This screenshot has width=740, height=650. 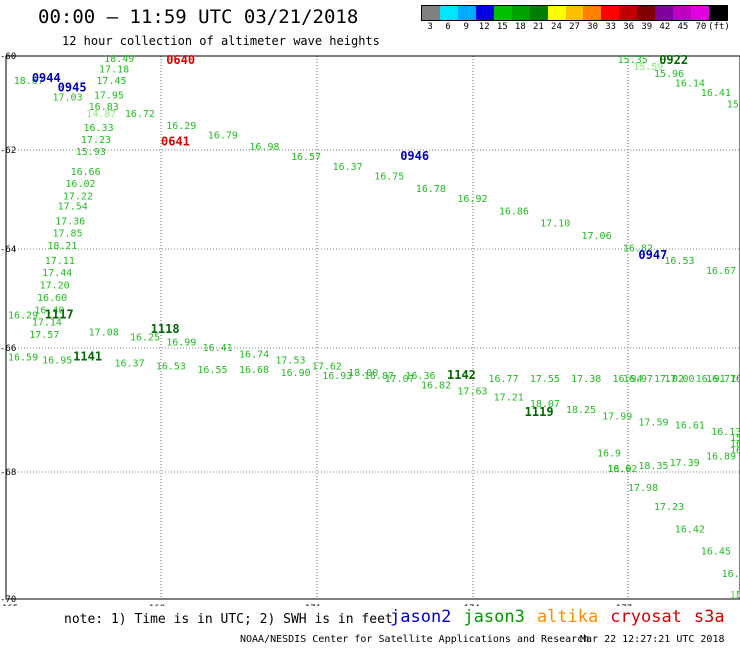 What do you see at coordinates (57, 361) in the screenshot?
I see `wave-height-label: 16.95` at bounding box center [57, 361].